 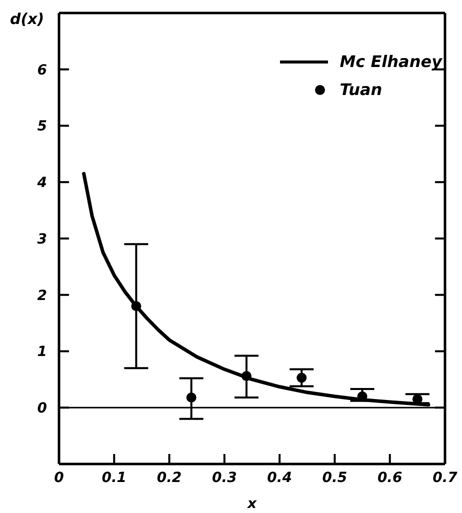 What do you see at coordinates (114, 478) in the screenshot?
I see `x-tick-label: 0.1` at bounding box center [114, 478].